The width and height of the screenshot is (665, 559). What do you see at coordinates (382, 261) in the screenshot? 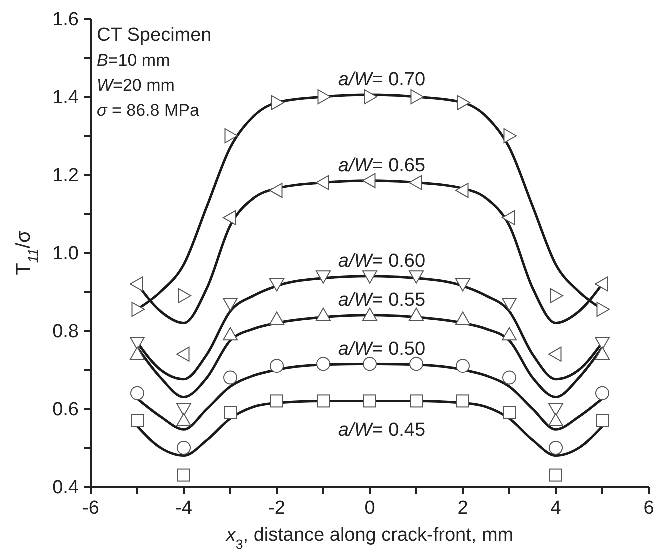
I see `series-label: a/W= 0.60` at bounding box center [382, 261].